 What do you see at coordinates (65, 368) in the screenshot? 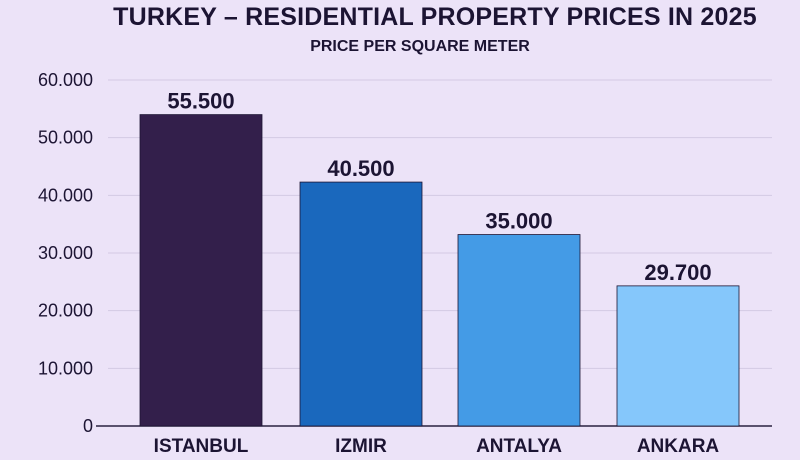
I see `y-tick-label: 10.000` at bounding box center [65, 368].